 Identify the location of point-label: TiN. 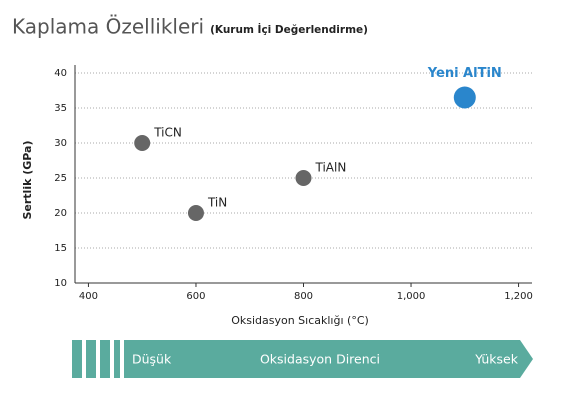
(217, 203).